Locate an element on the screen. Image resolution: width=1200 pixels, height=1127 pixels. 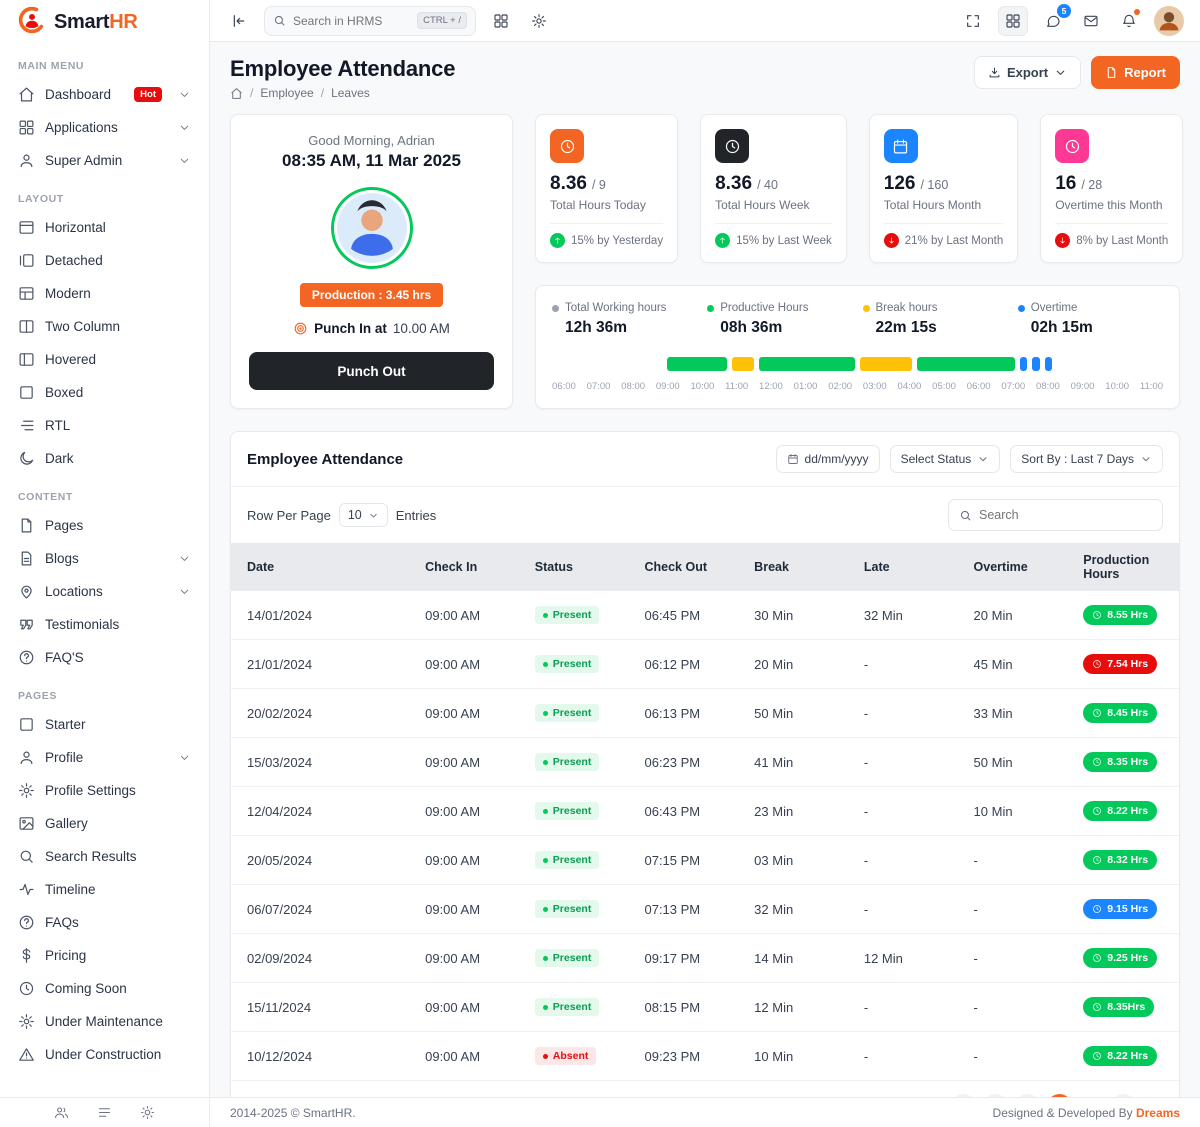
legend-item-overtime: Overtime 02h 15m is located at coordinates (1090, 319).